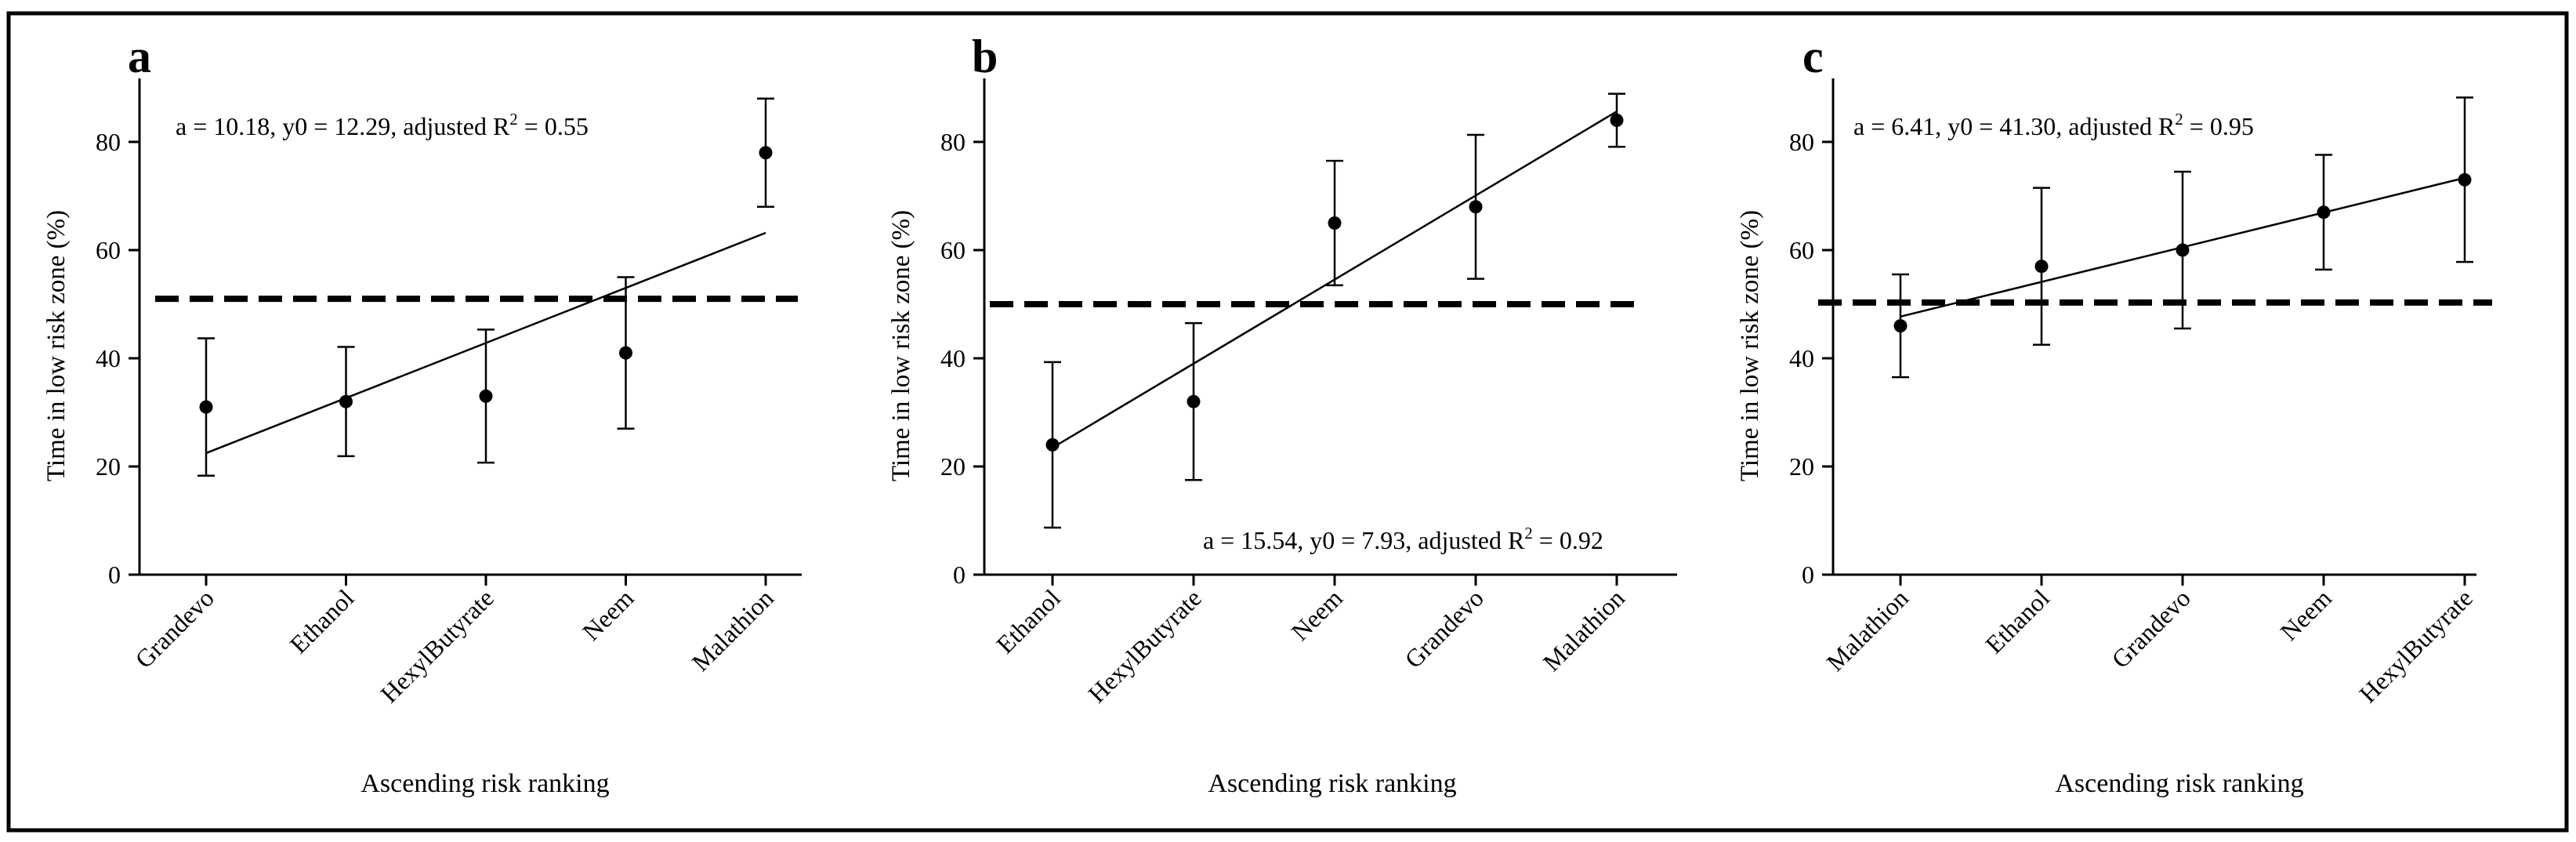 This screenshot has height=842, width=2576. Describe the element at coordinates (2014, 126) in the screenshot. I see `fit-equation-main: a = 6.41, y0 = 41.30, adjusted R` at that location.